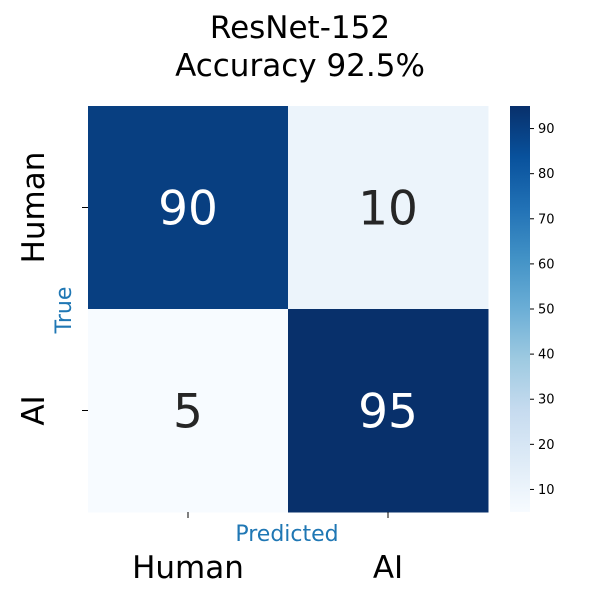 The width and height of the screenshot is (600, 600). I want to click on colorbar-tick-label: 80, so click(546, 174).